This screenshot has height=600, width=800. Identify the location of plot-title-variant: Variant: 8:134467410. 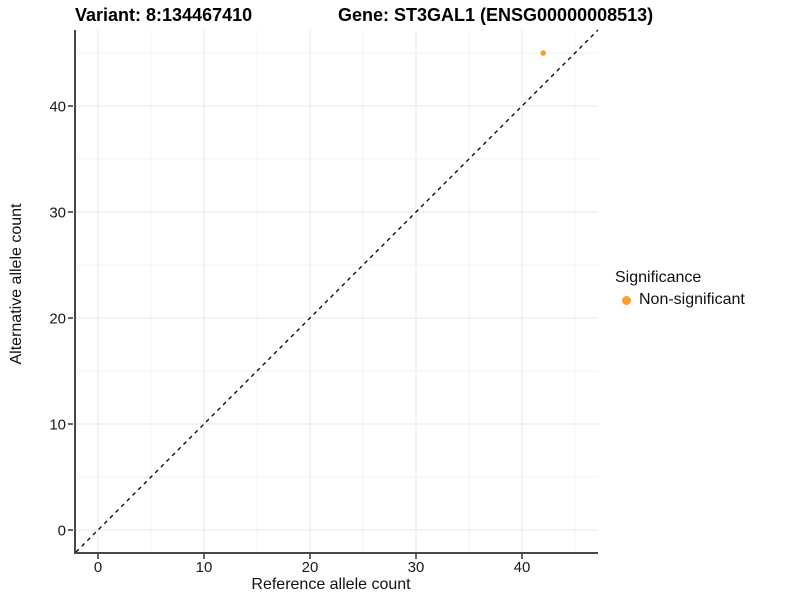
(163, 15).